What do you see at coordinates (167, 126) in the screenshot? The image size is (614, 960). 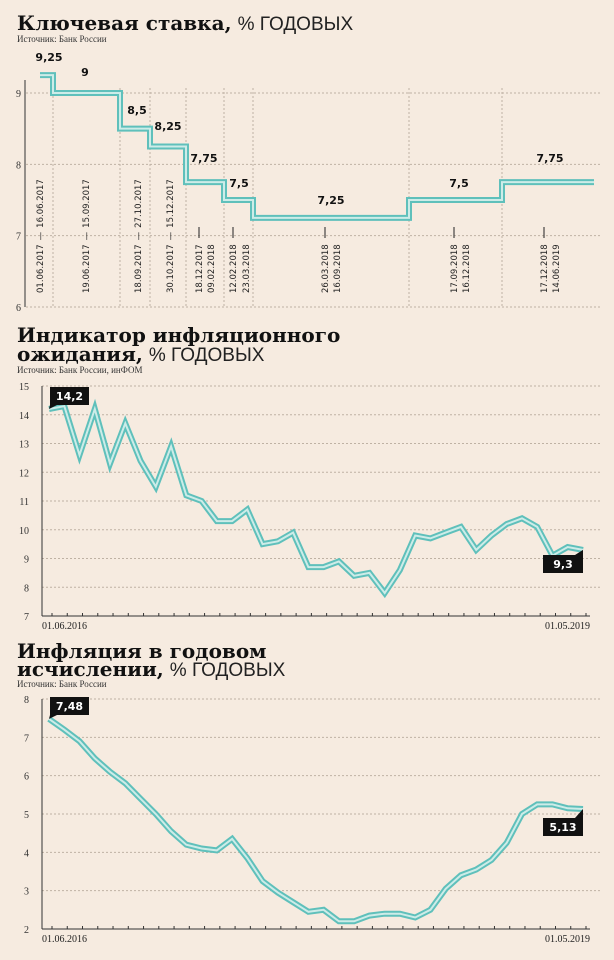 I see `value-label: 8,25` at bounding box center [167, 126].